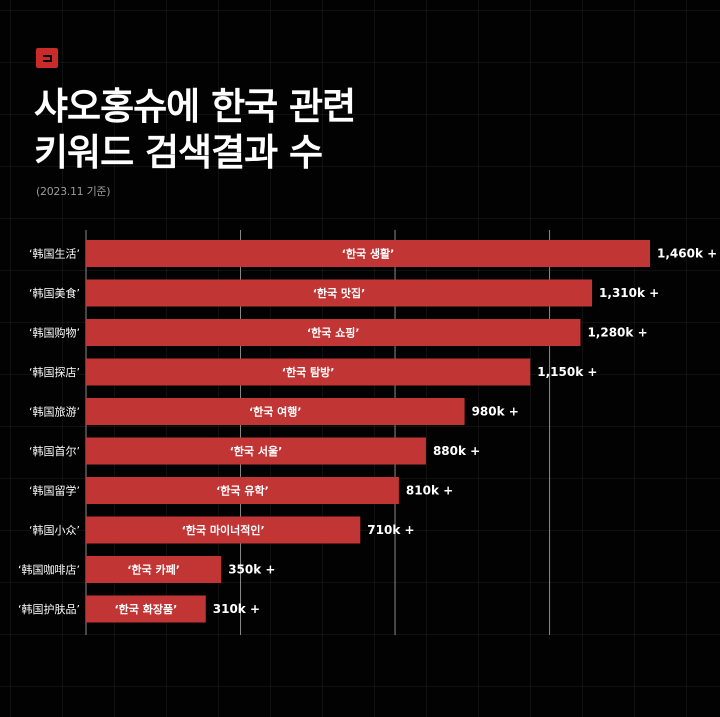 This screenshot has height=717, width=720. Describe the element at coordinates (617, 333) in the screenshot. I see `value-label-3: 1,280k +` at that location.